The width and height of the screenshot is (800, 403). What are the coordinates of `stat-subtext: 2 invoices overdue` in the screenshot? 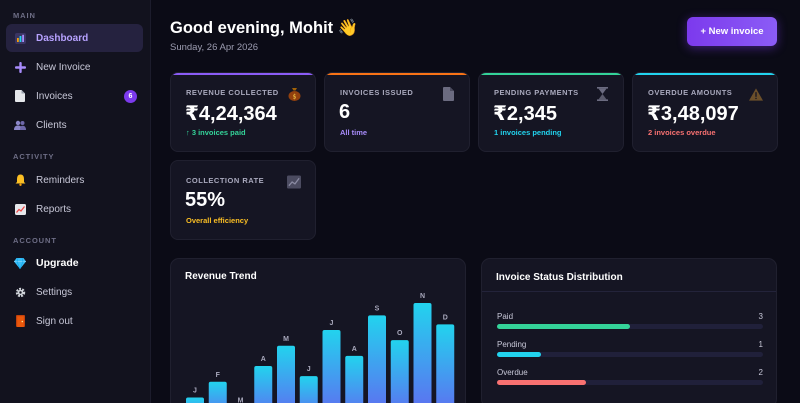 It's located at (682, 132).